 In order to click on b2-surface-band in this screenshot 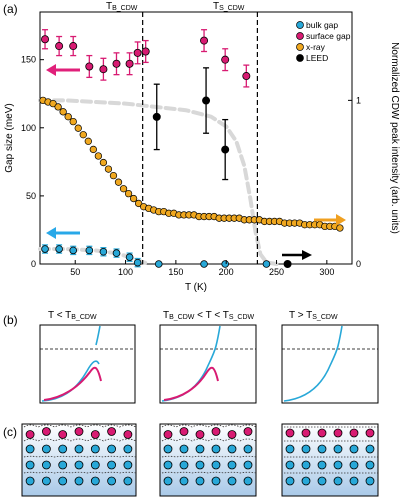, I will do `click(191, 383)`.